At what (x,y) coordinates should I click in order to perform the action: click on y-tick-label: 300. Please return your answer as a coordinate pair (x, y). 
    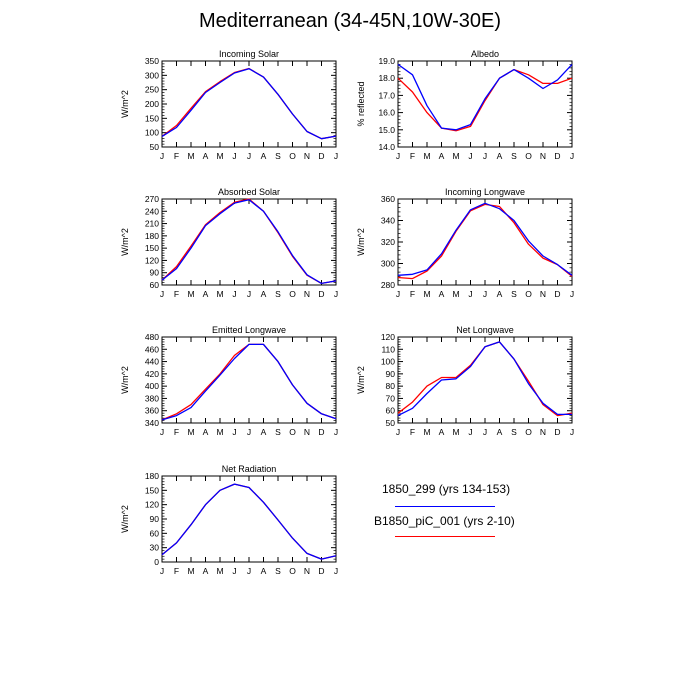
    Looking at the image, I should click on (152, 75).